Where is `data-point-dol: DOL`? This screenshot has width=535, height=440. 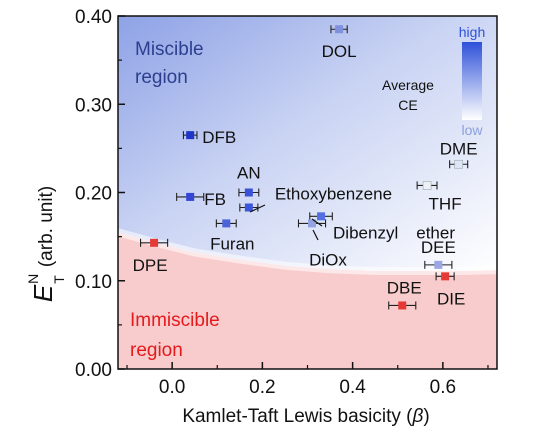 data-point-dol: DOL is located at coordinates (339, 43).